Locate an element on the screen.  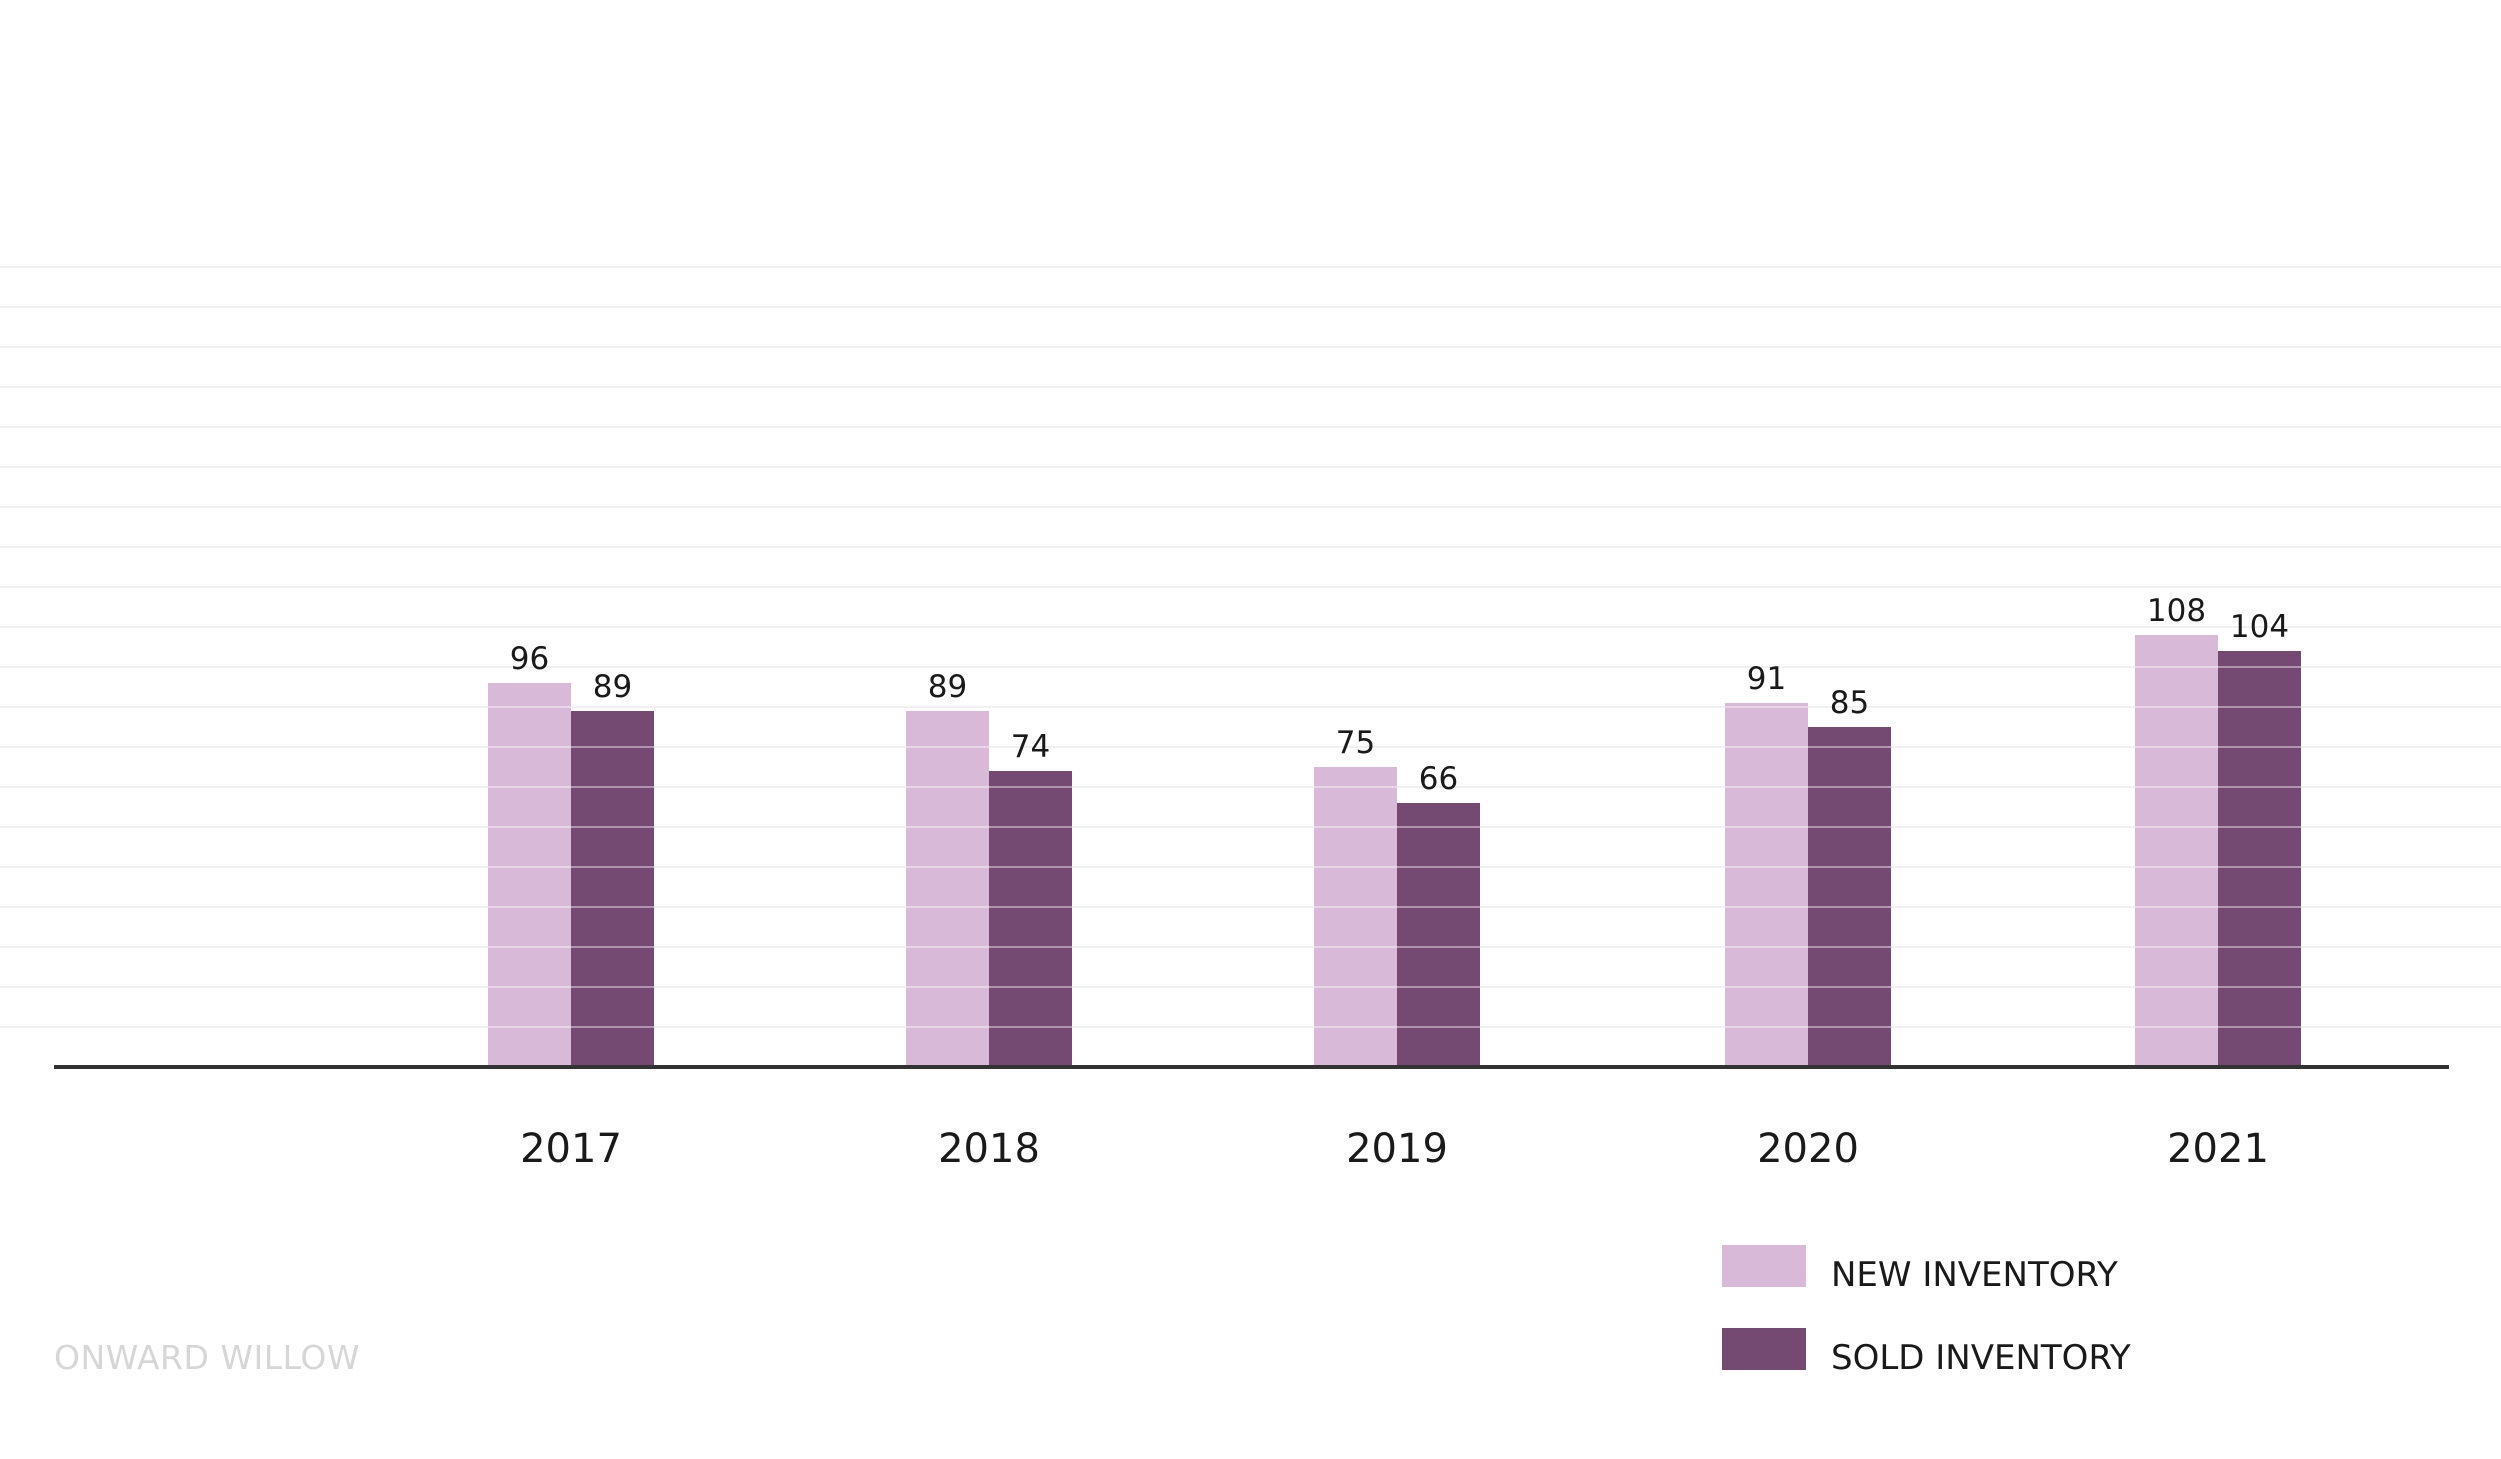
x-tick-labels: 2017 2018 2019 2020 2021 is located at coordinates (1394, 1149).